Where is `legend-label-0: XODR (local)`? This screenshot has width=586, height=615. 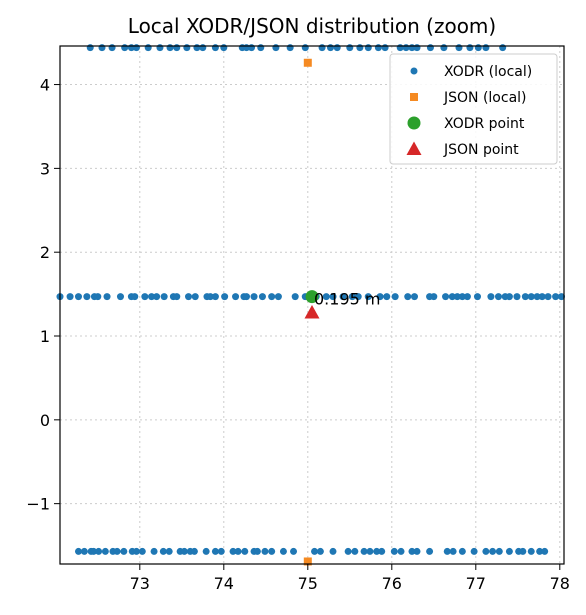 legend-label-0: XODR (local) is located at coordinates (488, 72).